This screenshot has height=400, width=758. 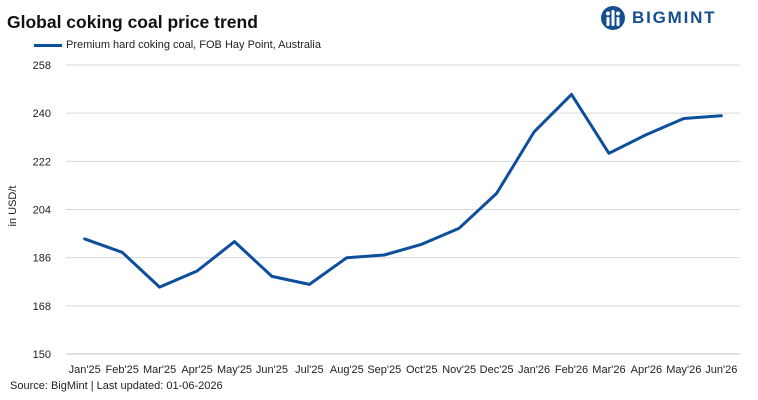 I want to click on chart-title: Global coking coal price trend, so click(x=132, y=22).